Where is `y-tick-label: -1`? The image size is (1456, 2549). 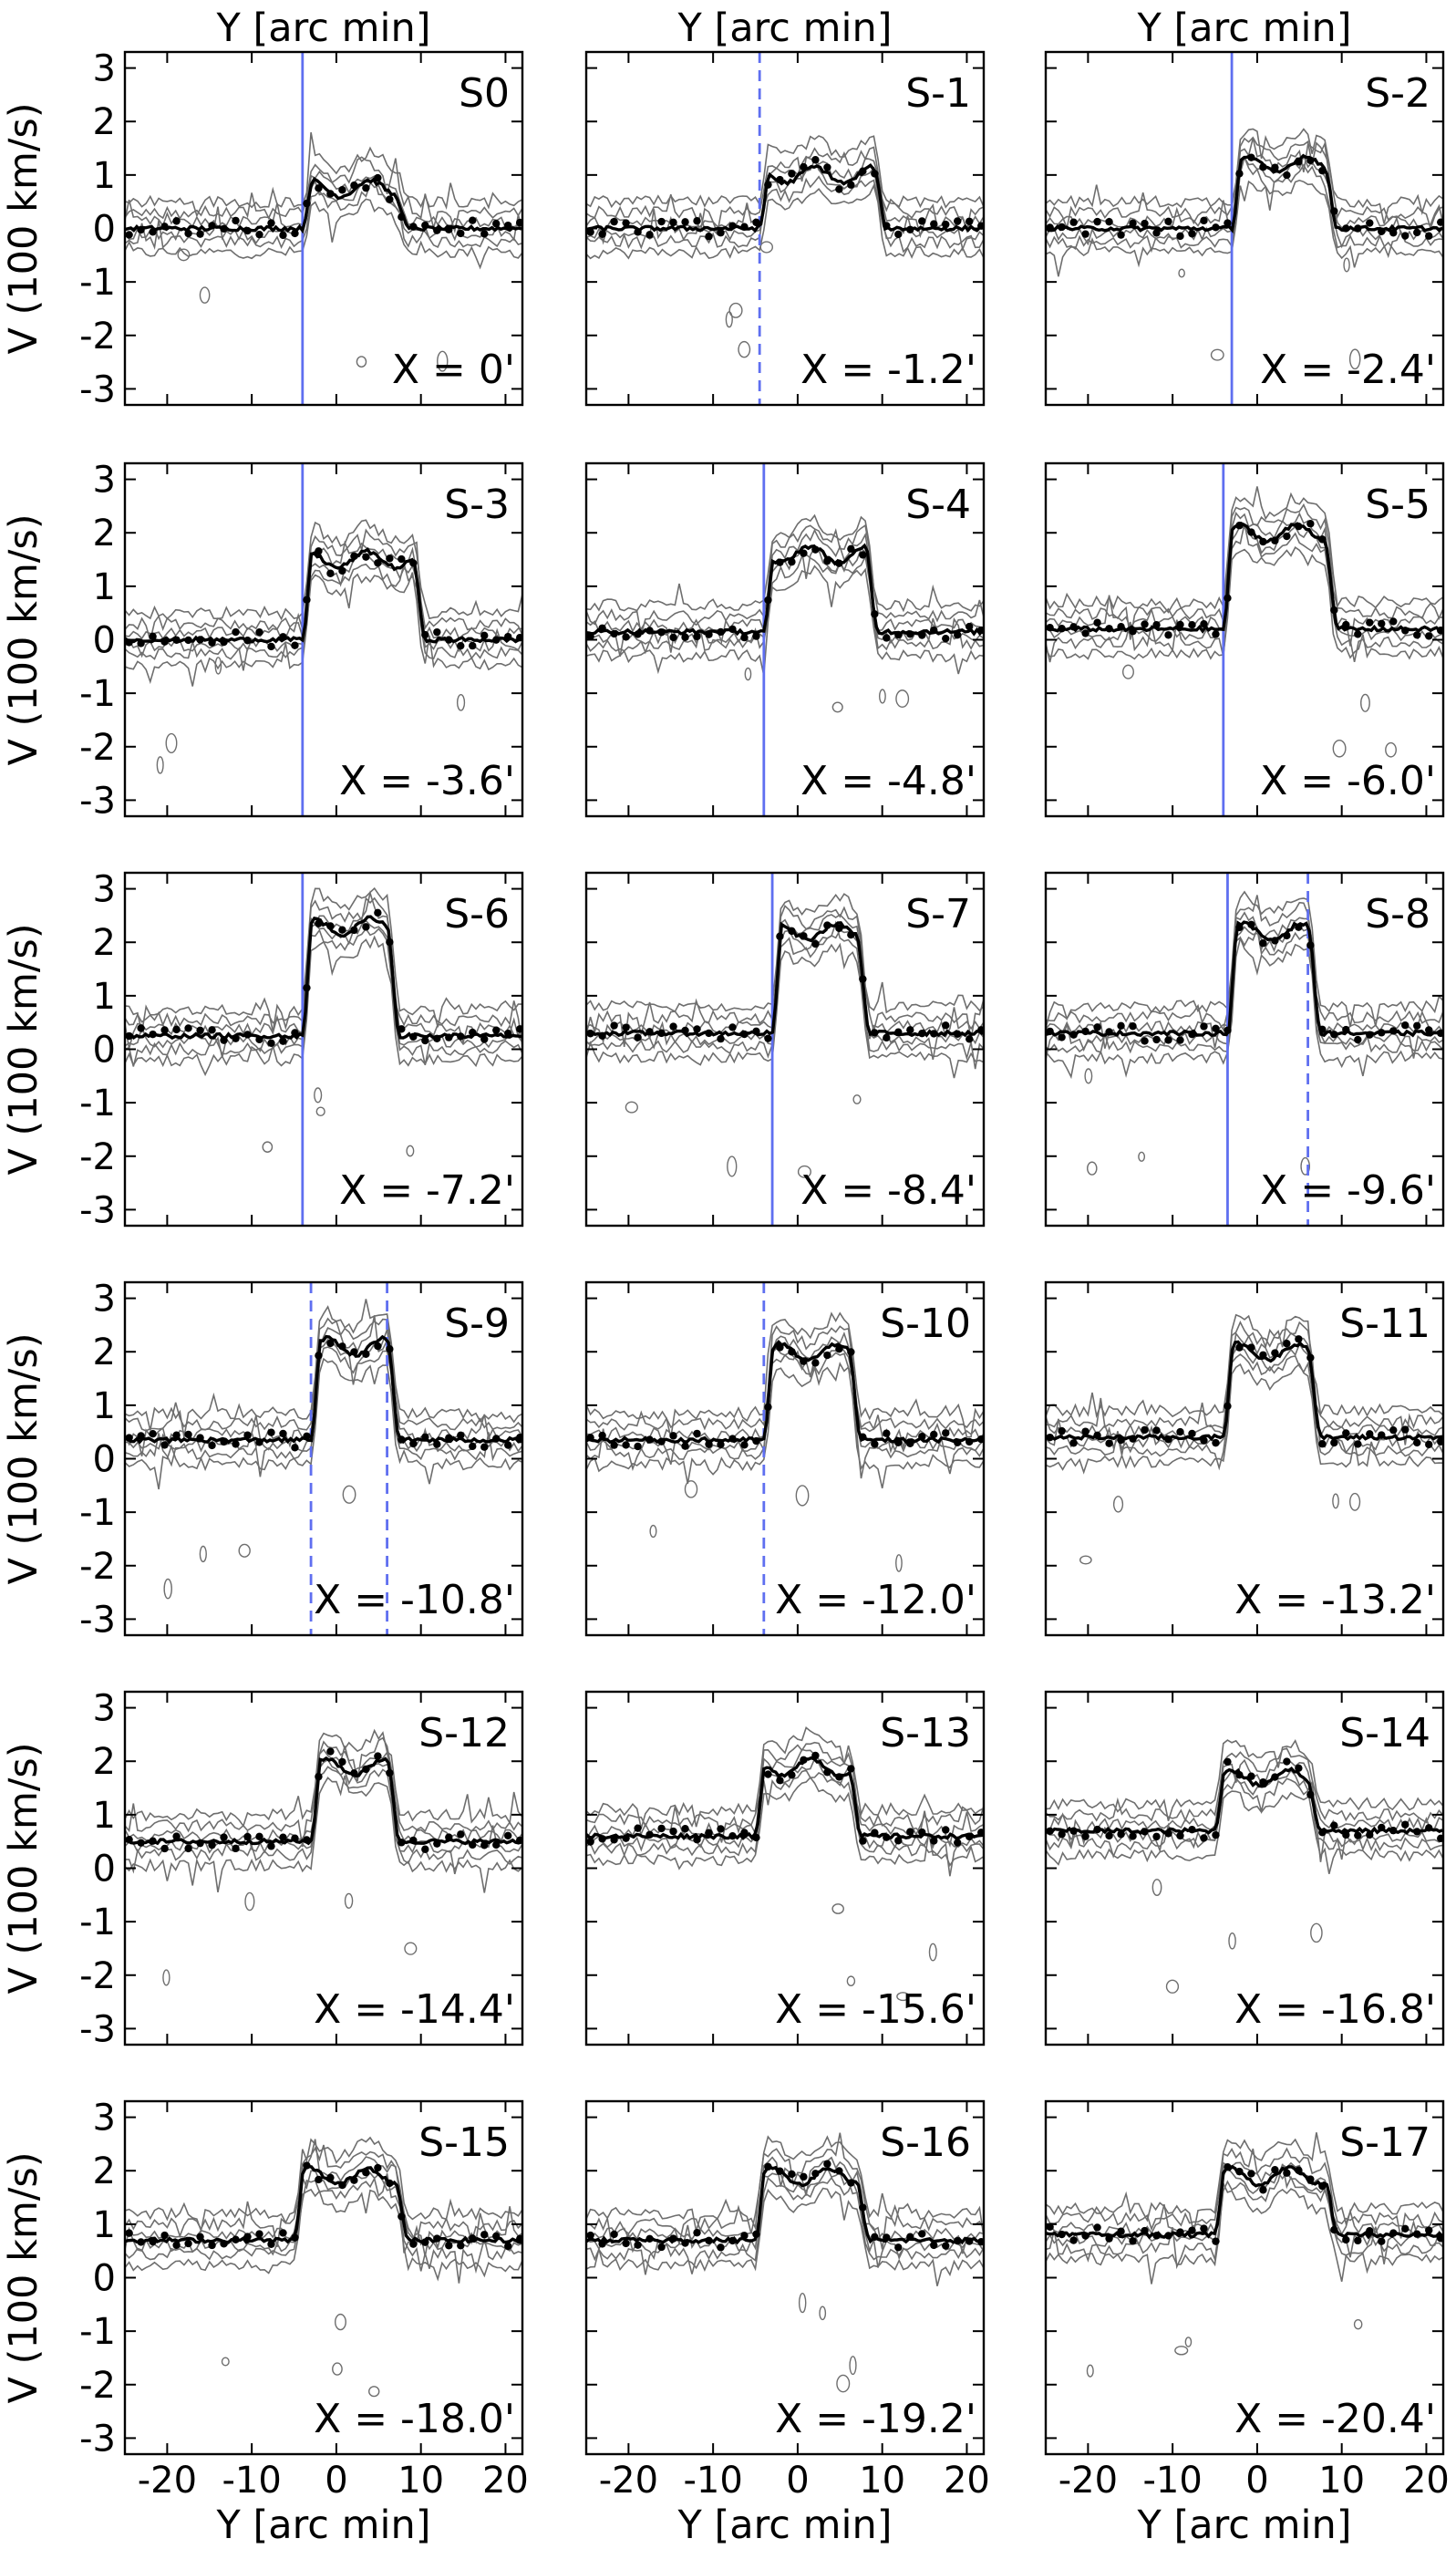 y-tick-label: -1 is located at coordinates (97, 694).